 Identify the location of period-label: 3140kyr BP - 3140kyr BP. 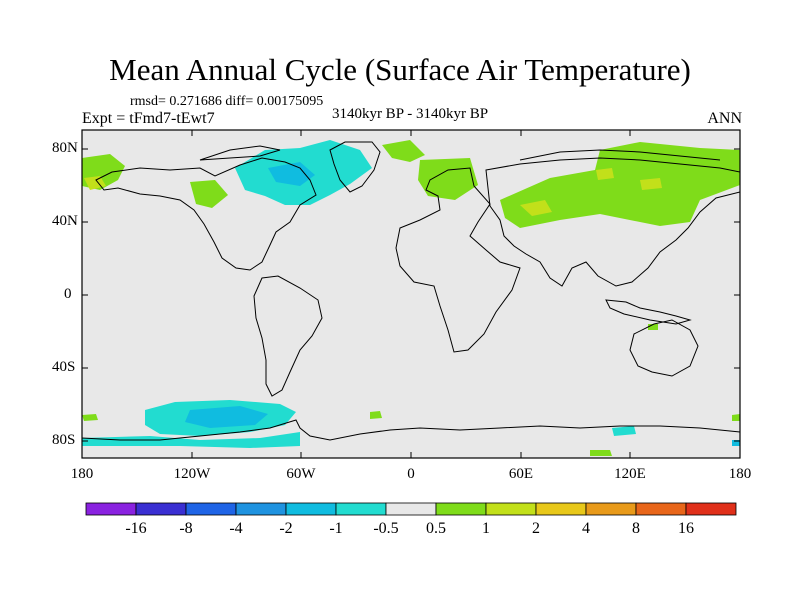
(410, 114).